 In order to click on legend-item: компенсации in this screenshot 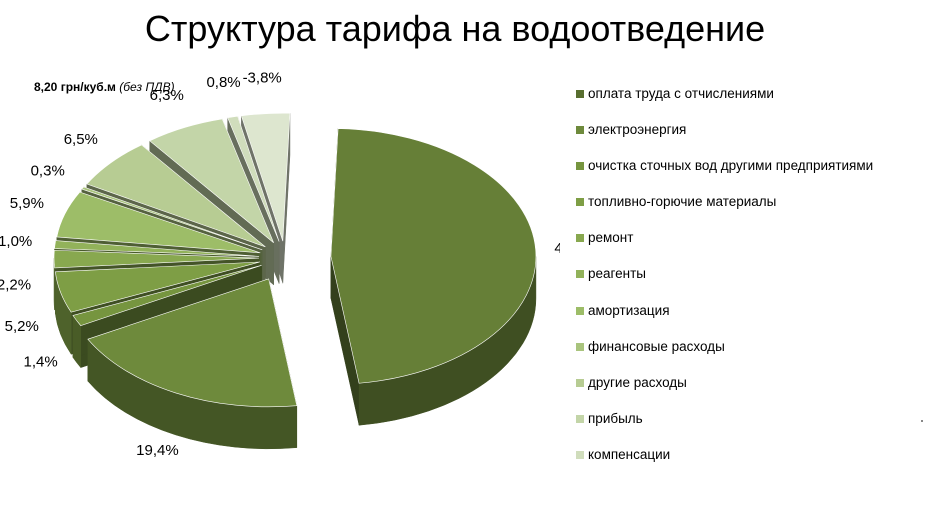, I will do `click(751, 463)`.